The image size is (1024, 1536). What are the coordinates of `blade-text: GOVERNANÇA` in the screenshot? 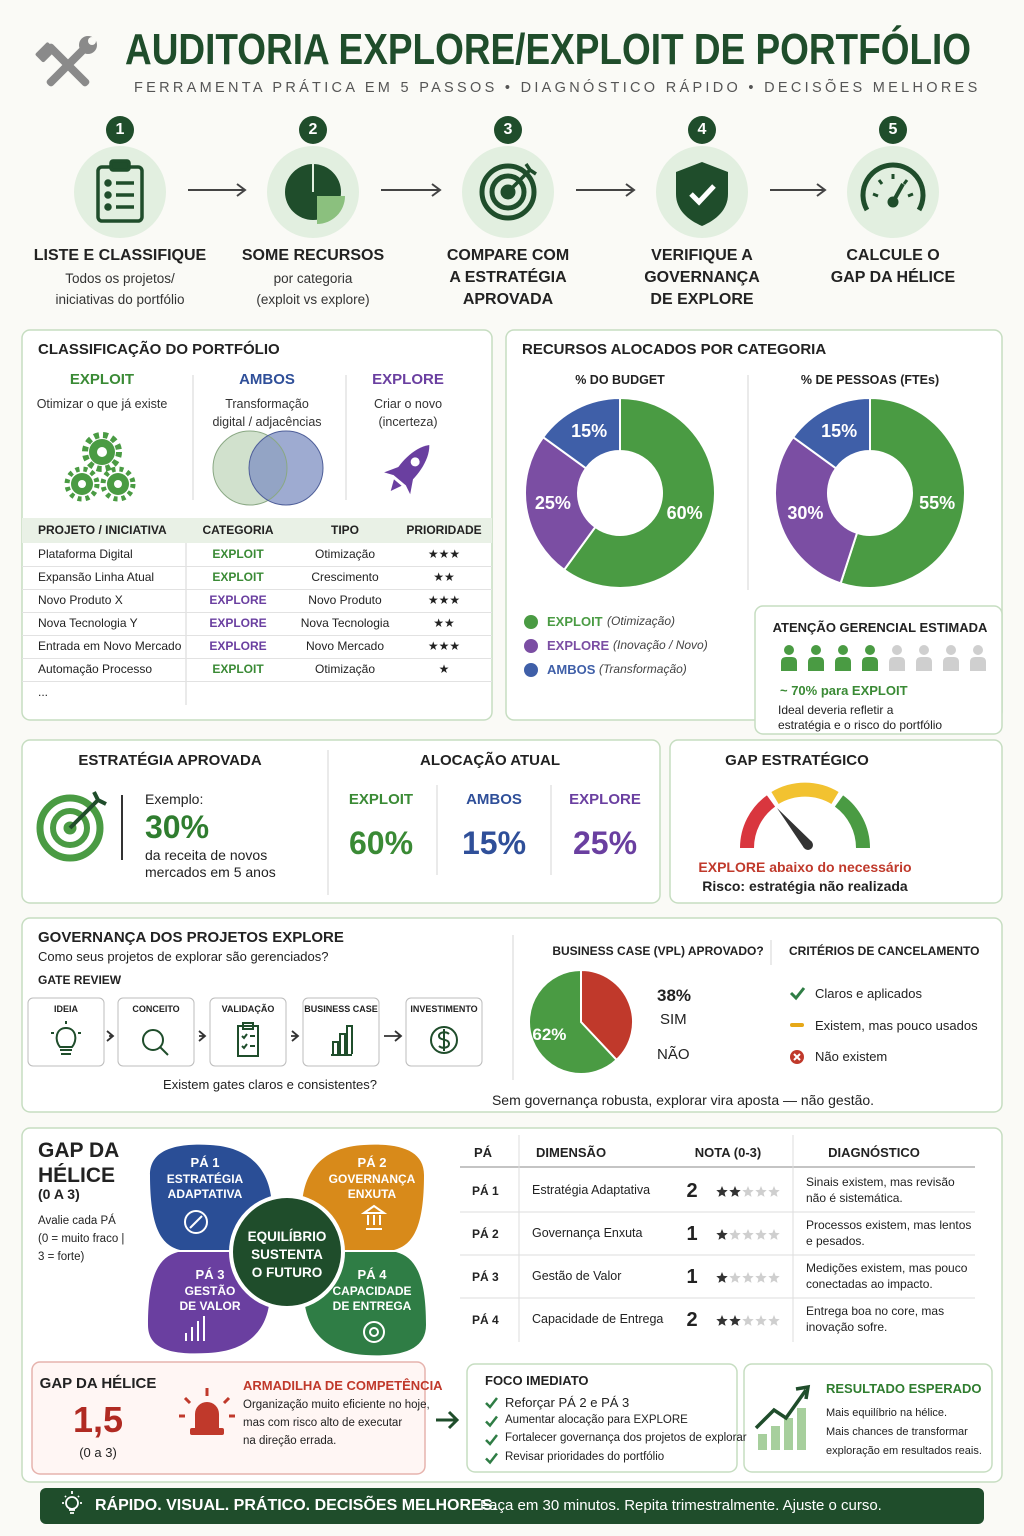 It's located at (372, 1179).